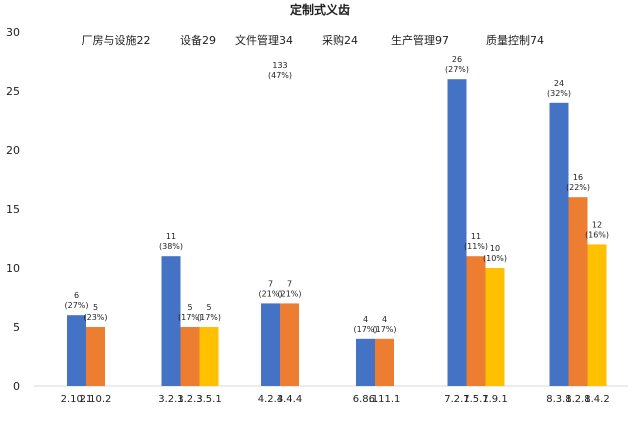  Describe the element at coordinates (340, 40) in the screenshot. I see `group-label: 采购24` at that location.